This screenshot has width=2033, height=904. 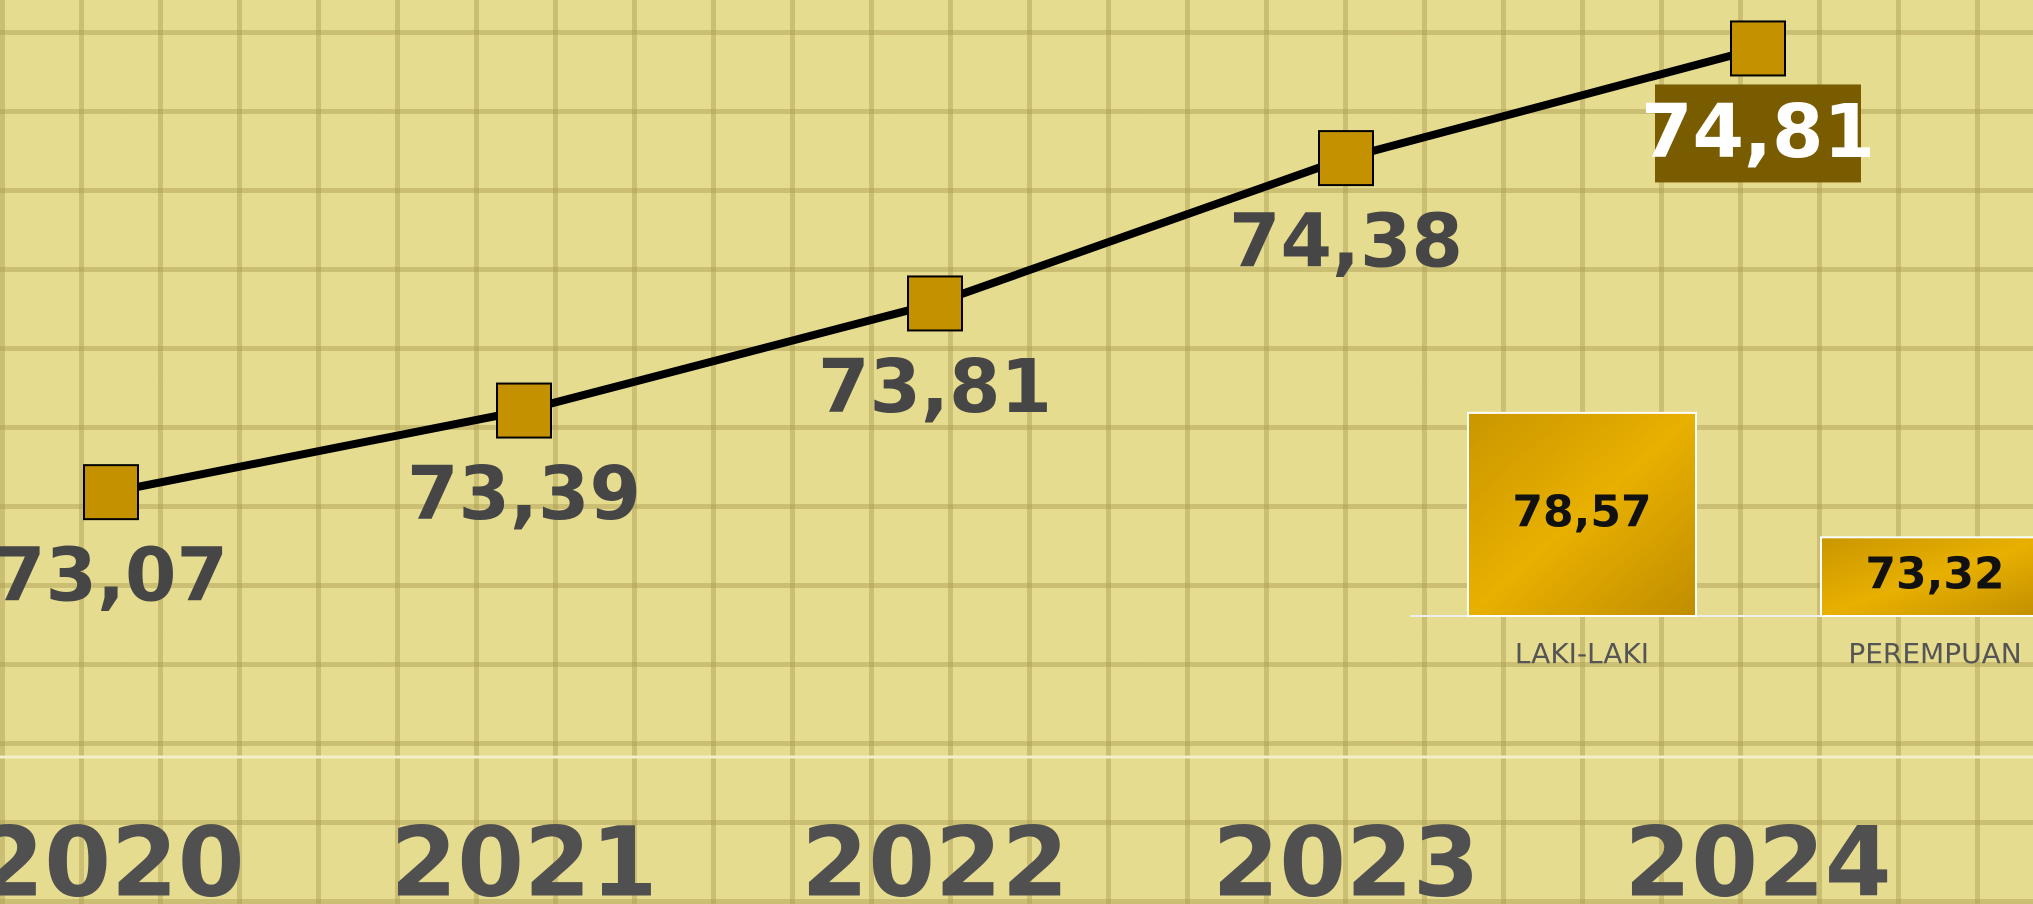 I want to click on x-tick-label: 2023, so click(x=1345, y=855).